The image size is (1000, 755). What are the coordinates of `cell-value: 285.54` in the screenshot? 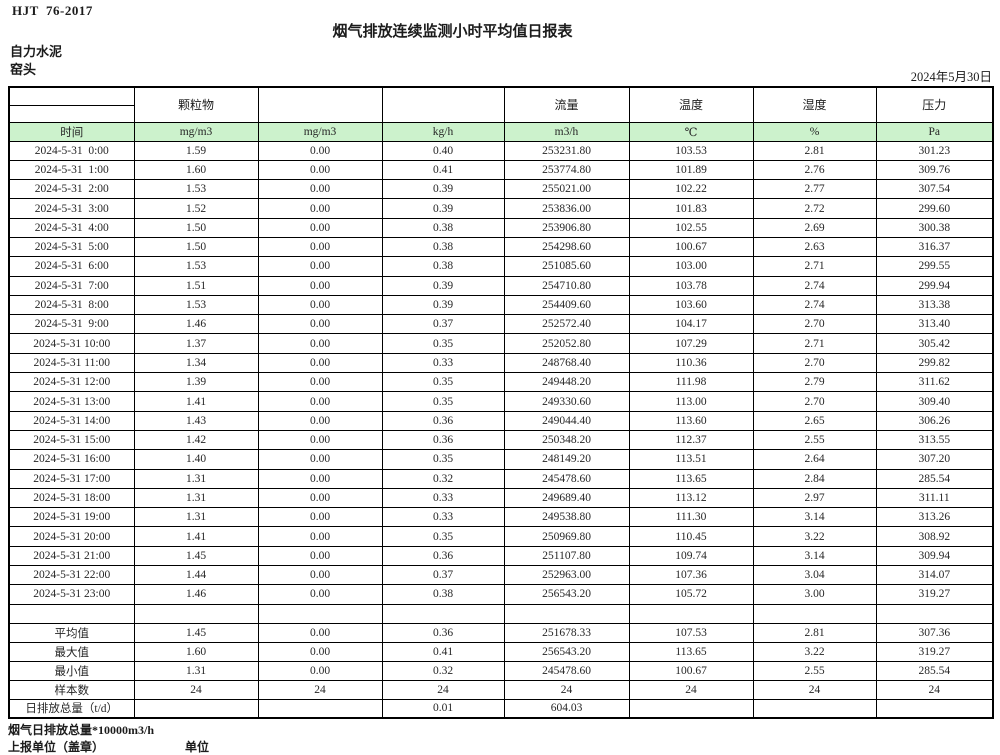 It's located at (934, 478).